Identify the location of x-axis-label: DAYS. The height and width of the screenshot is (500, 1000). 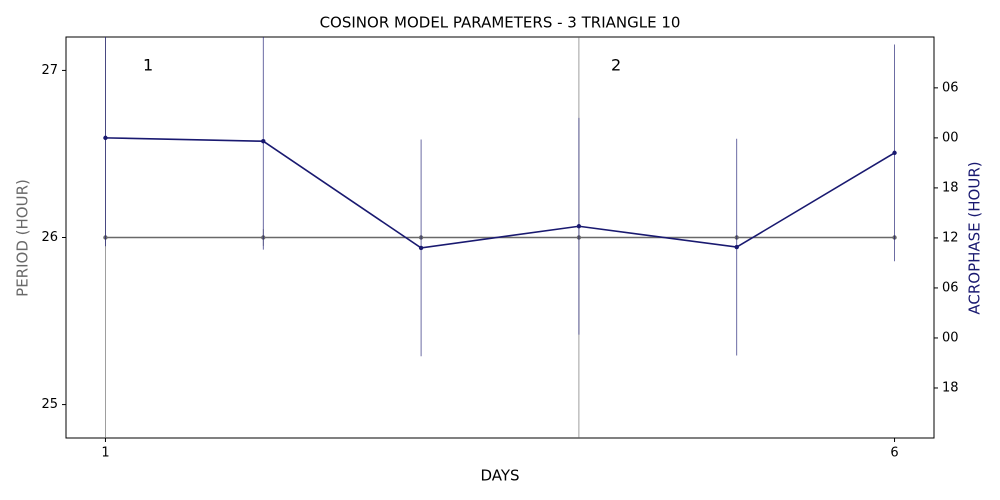
(499, 476).